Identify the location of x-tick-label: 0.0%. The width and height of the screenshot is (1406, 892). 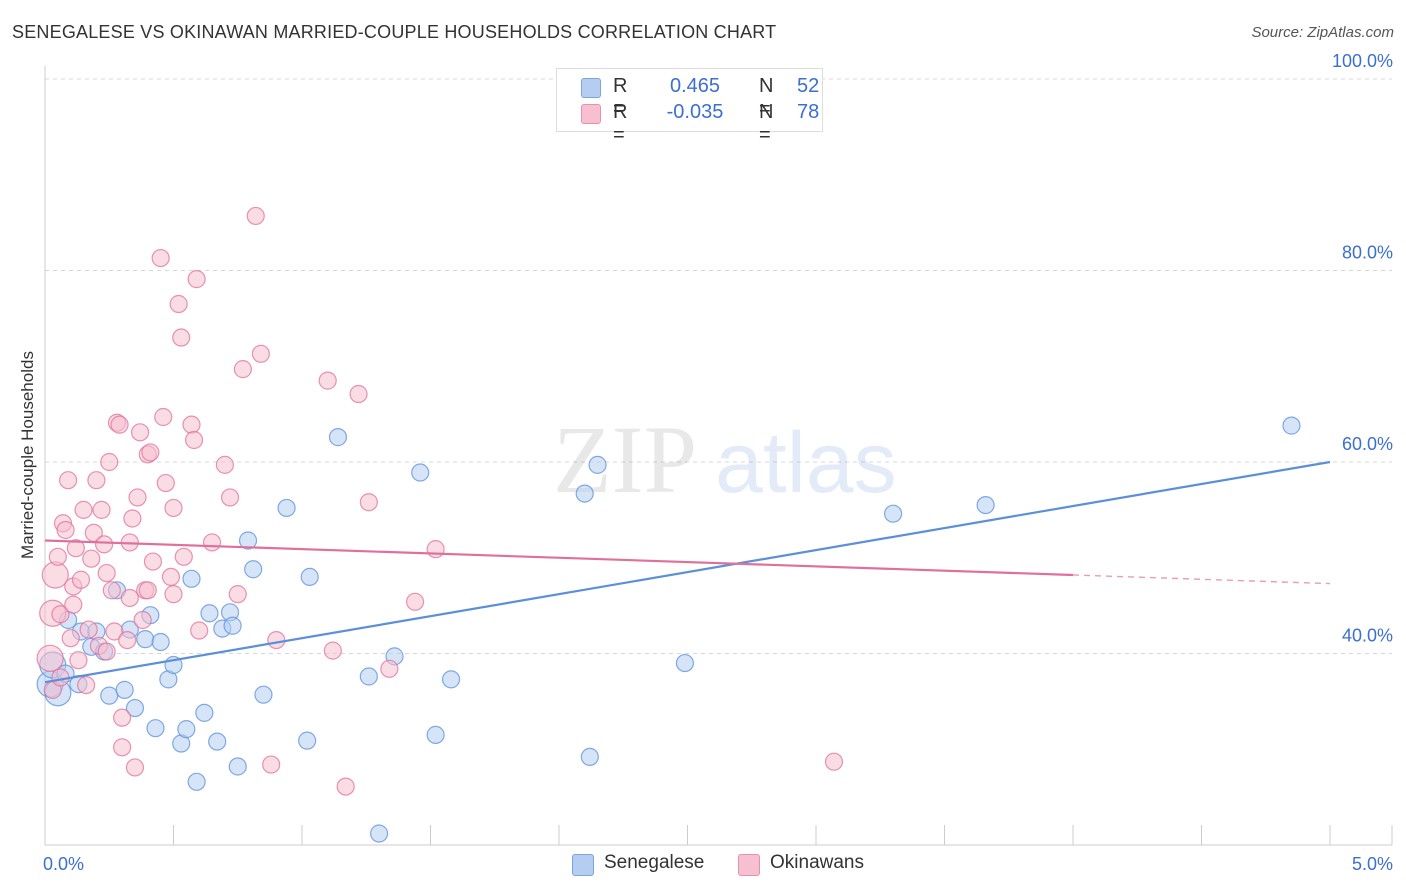
(63, 864).